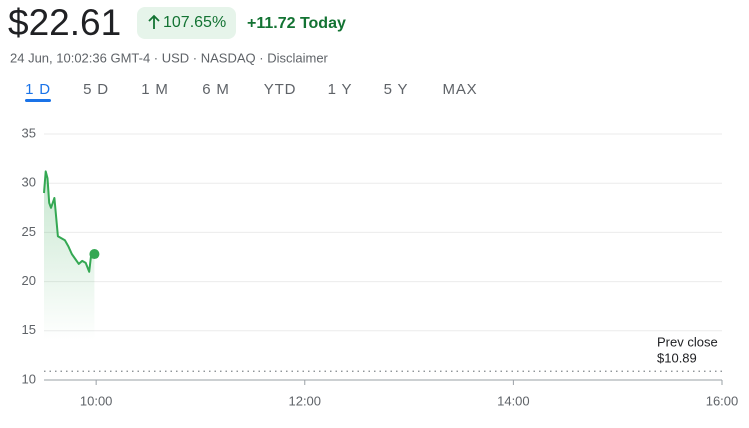  Describe the element at coordinates (296, 23) in the screenshot. I see `change-today: +11.72 Today` at that location.